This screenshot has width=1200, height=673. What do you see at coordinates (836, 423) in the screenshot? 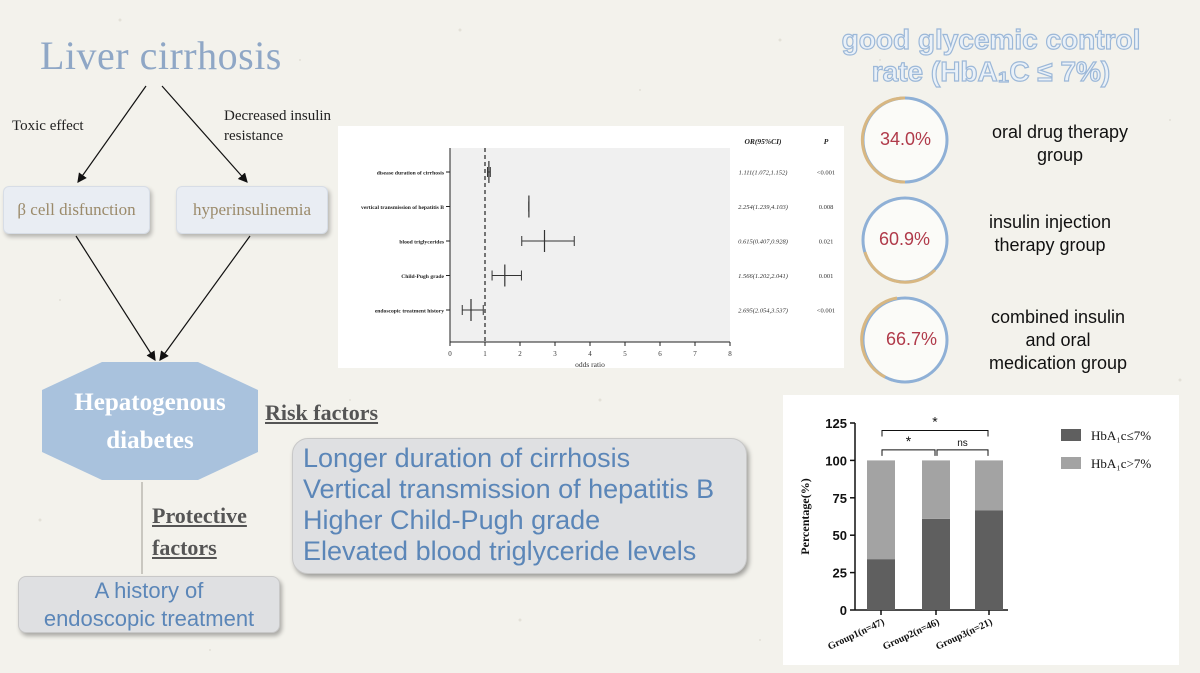
I see `y-tick-label: 125` at bounding box center [836, 423].